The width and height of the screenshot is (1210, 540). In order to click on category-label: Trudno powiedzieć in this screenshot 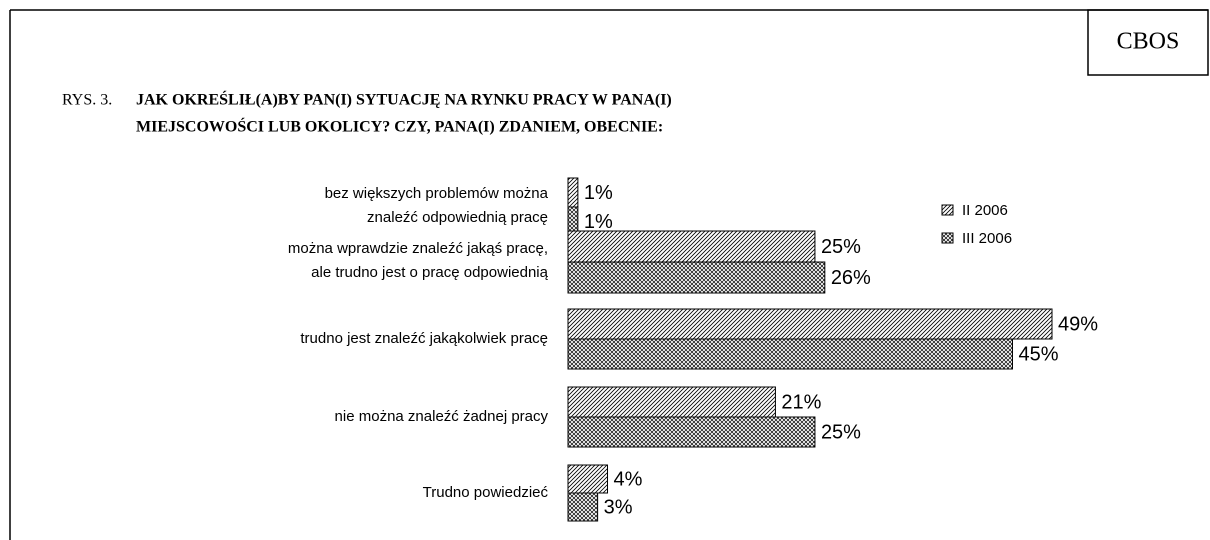, I will do `click(486, 492)`.